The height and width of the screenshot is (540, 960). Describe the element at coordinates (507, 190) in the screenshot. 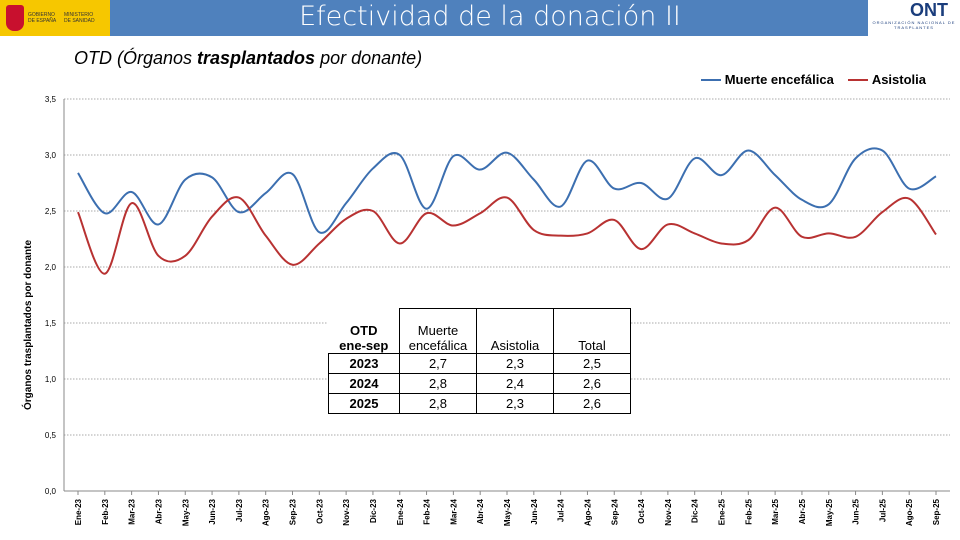

I see `series-line-muerte-encefalica` at that location.